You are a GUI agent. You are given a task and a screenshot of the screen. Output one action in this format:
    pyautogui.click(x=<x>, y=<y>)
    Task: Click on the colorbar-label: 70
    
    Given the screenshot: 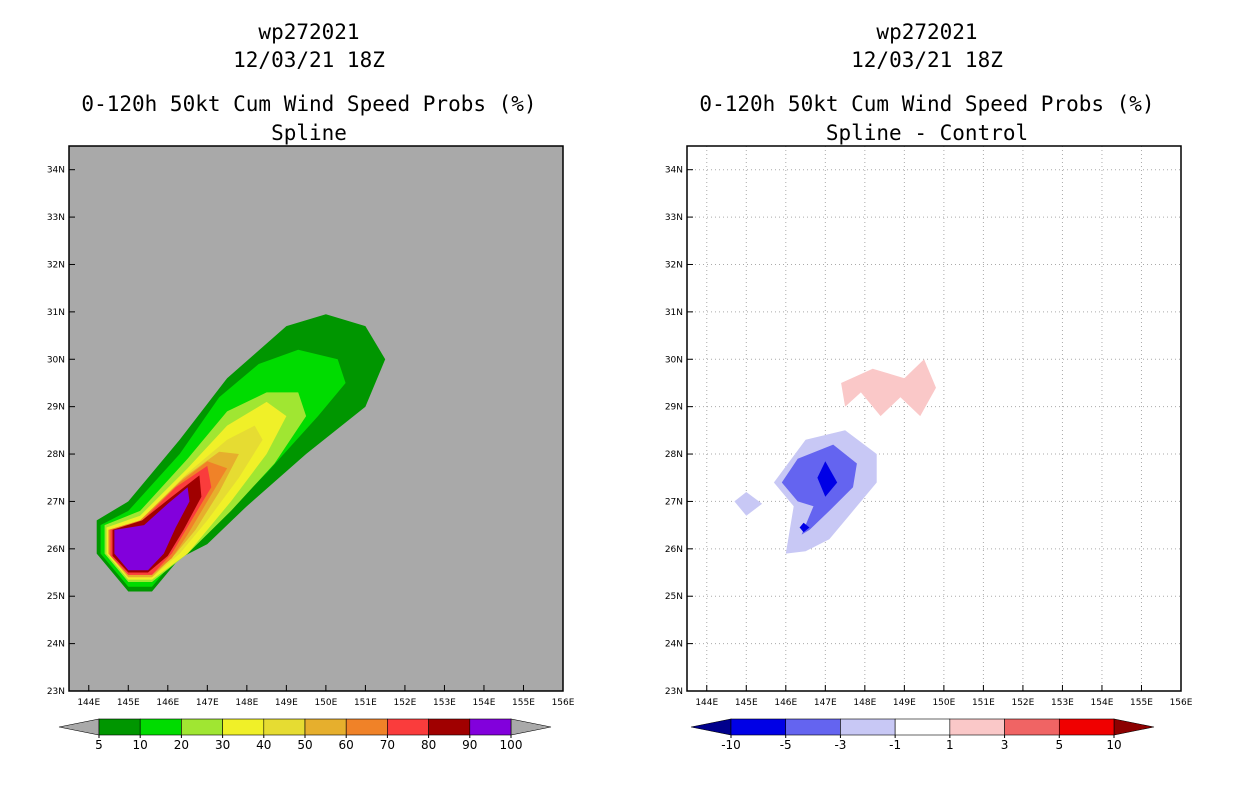 What is the action you would take?
    pyautogui.click(x=387, y=745)
    